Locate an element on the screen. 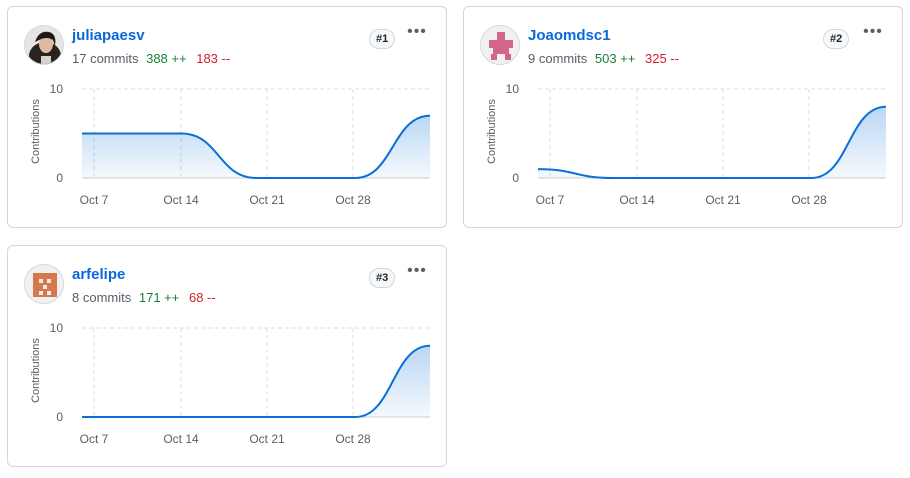  contributor-login-link: Joaomdsc1 is located at coordinates (569, 35).